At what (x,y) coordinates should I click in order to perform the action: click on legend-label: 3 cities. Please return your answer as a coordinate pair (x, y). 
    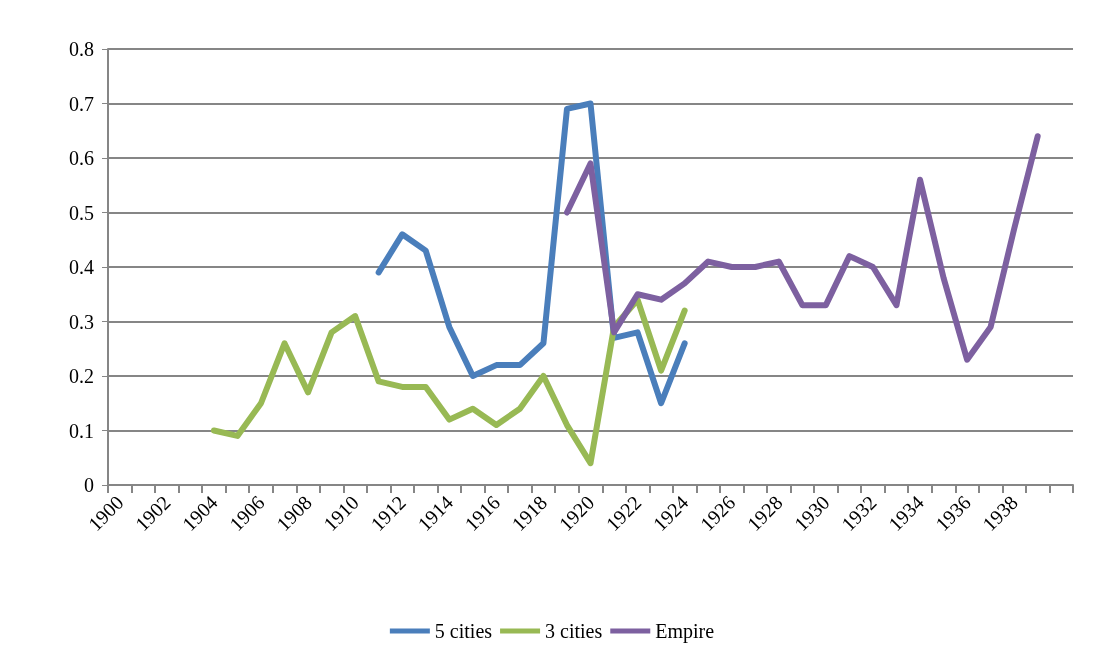
    Looking at the image, I should click on (574, 631).